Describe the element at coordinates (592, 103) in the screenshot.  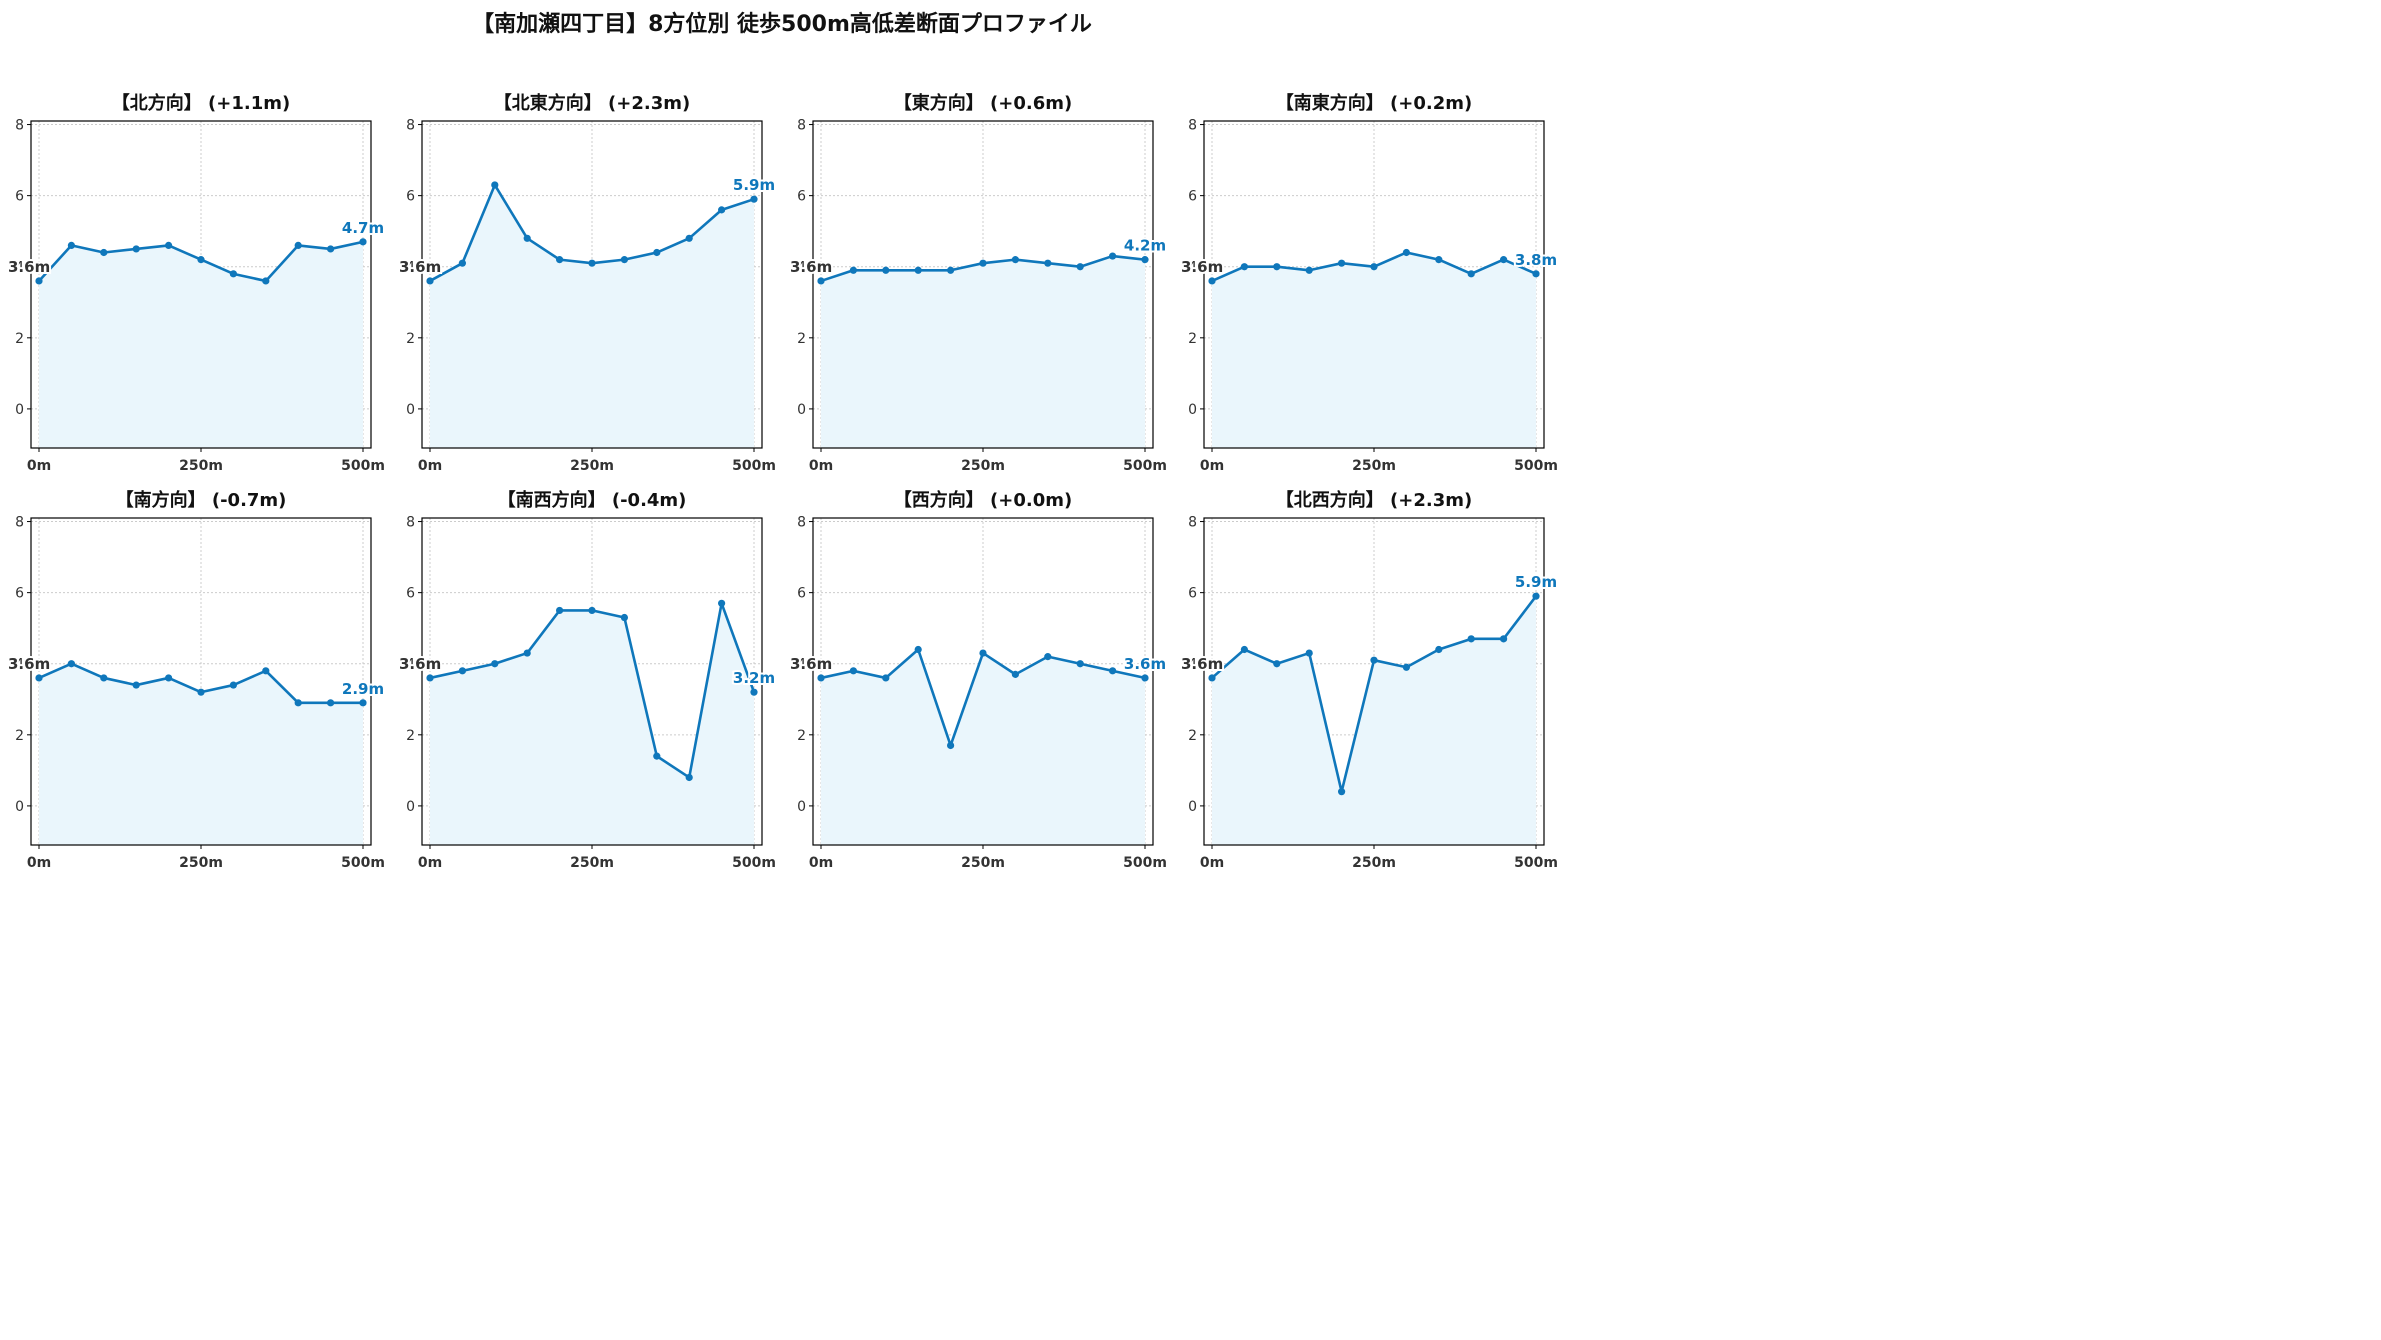
I see `panel-2-title: 【北東方向】 (+2.3m)` at that location.